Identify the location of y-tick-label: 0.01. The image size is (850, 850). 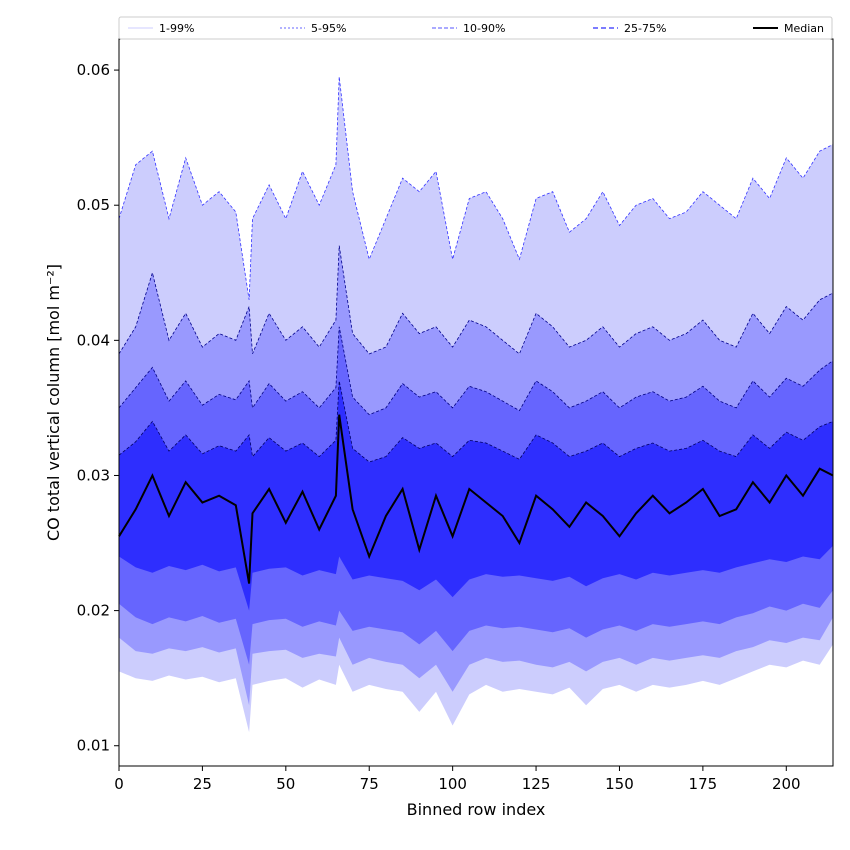
(93, 746).